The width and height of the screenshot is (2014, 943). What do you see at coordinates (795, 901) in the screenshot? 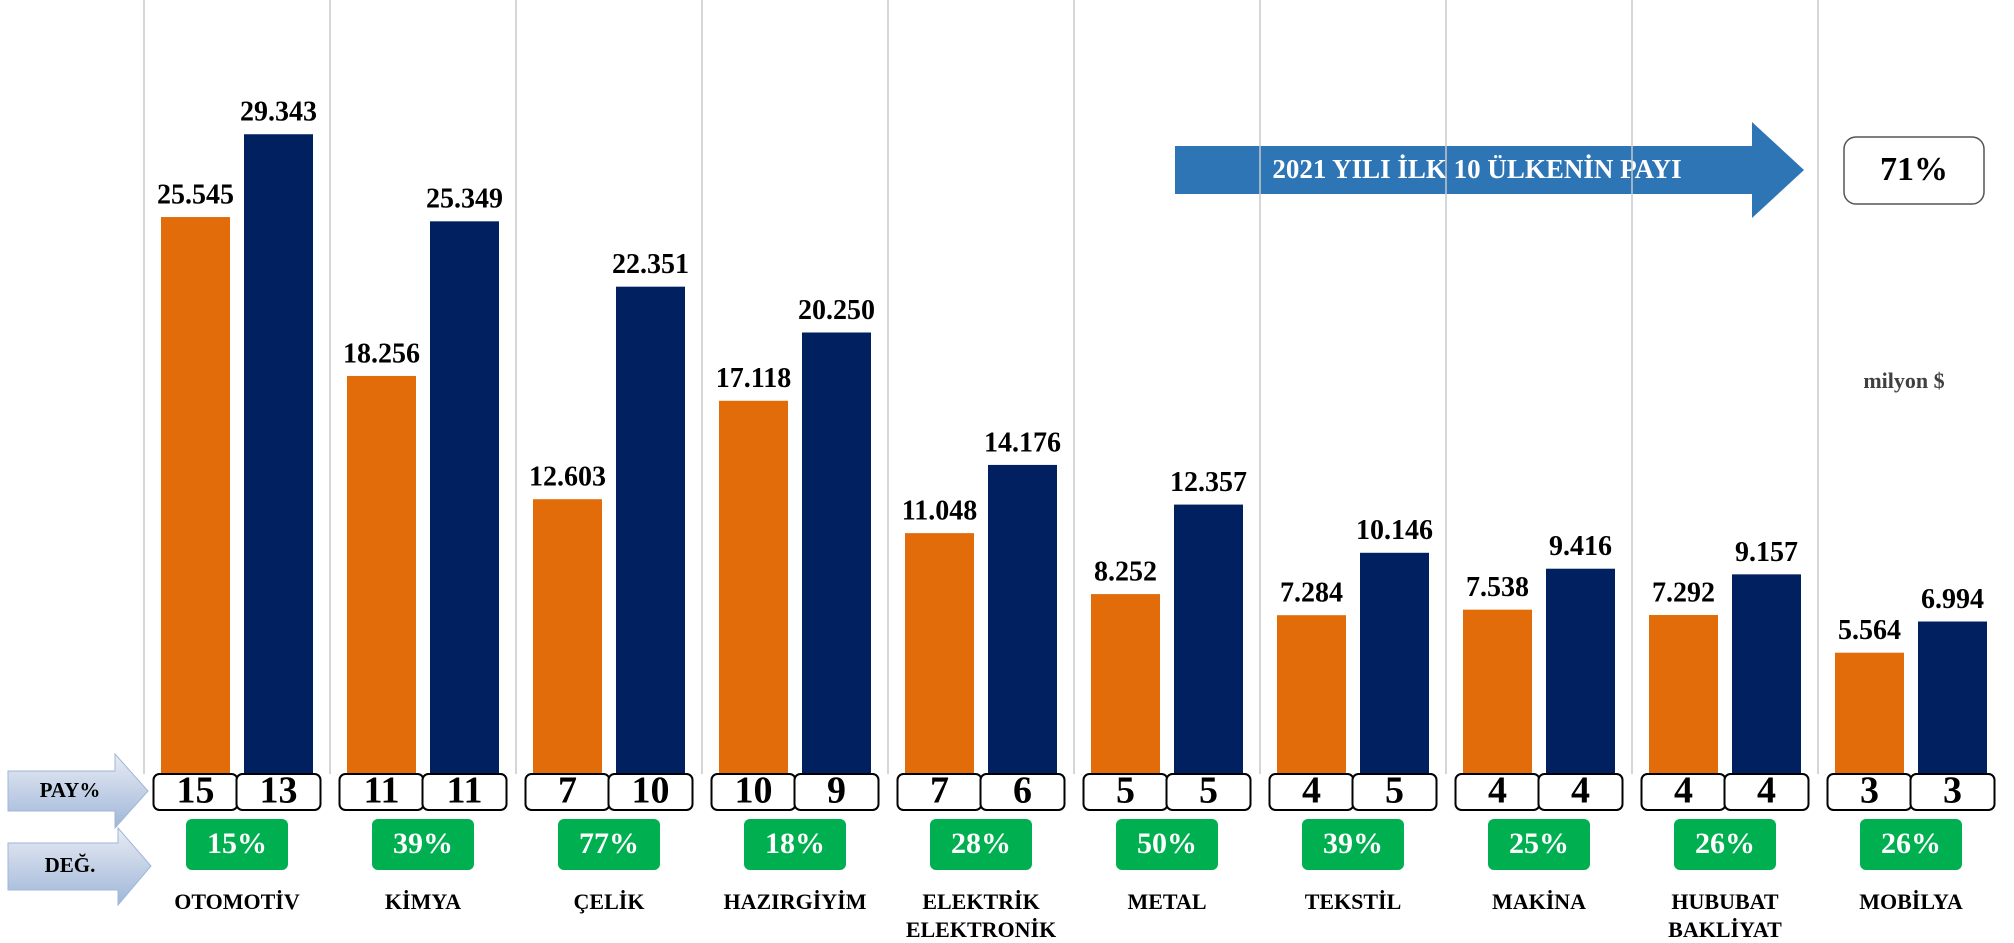
I see `category-label: HAZIRGİYİM` at bounding box center [795, 901].